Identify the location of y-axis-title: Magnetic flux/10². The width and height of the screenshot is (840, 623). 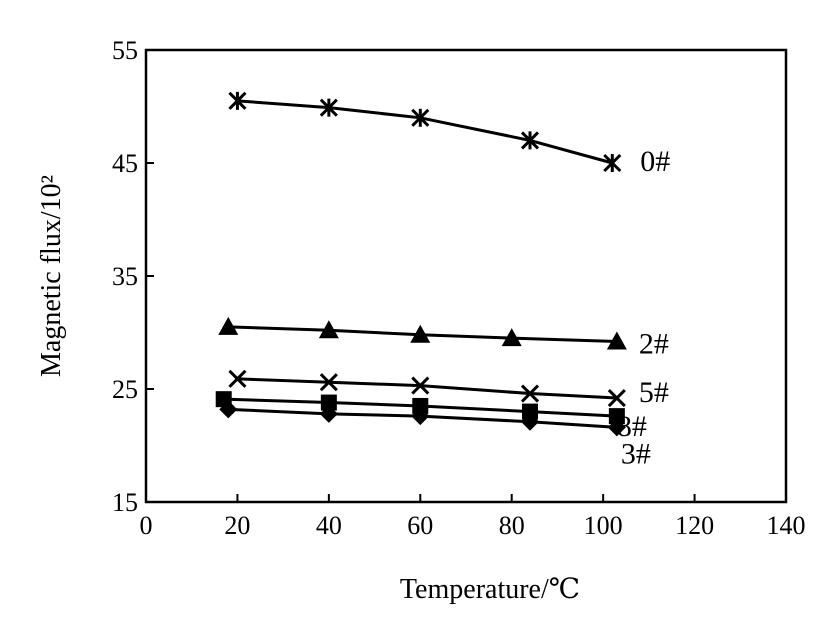
(51, 276).